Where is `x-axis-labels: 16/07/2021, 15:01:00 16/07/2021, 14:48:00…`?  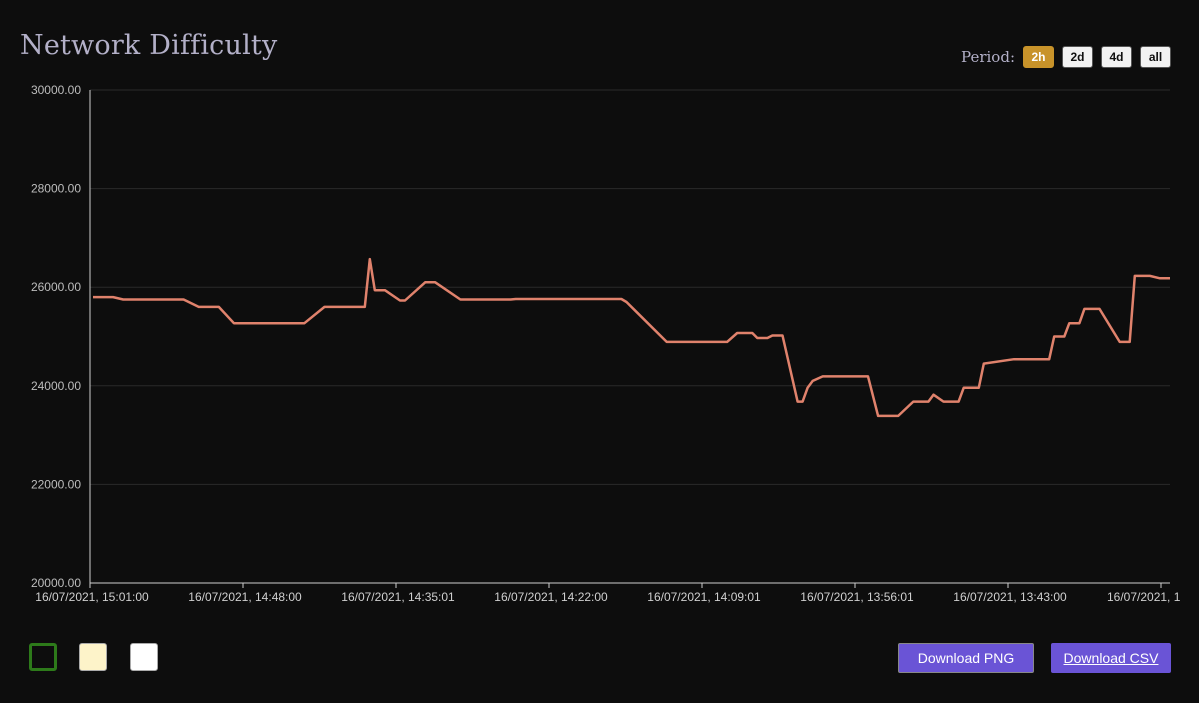
x-axis-labels: 16/07/2021, 15:01:00 16/07/2021, 14:48:00… is located at coordinates (607, 597).